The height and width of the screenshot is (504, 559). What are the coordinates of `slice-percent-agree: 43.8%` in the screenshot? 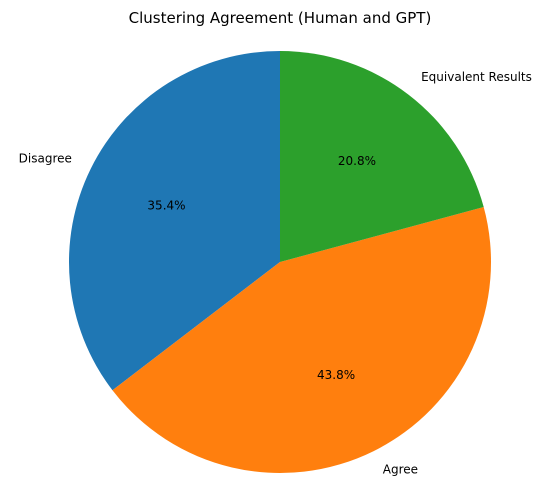 It's located at (336, 375).